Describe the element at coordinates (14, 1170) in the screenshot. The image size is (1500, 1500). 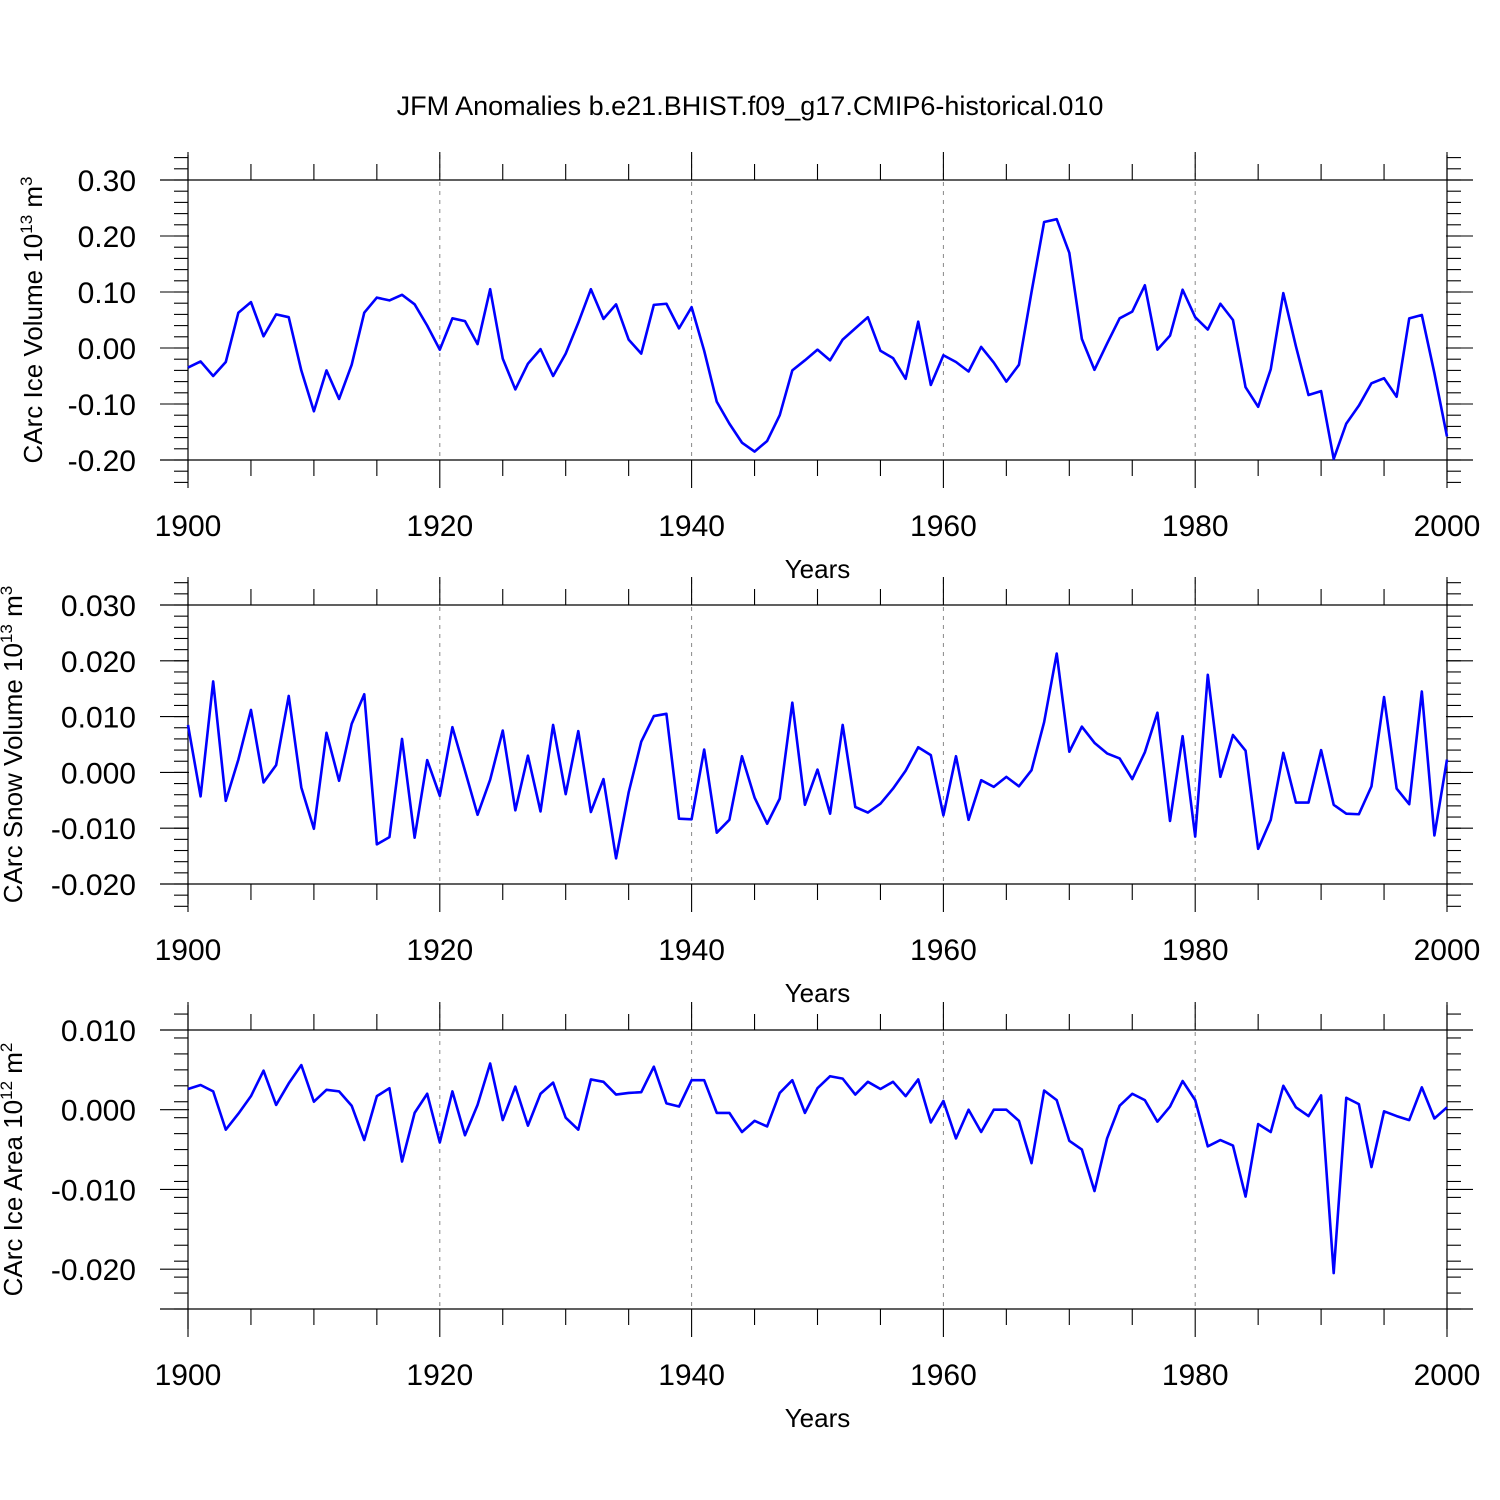
I see `y-axis-label: CArc Ice Area 1012 m2` at that location.